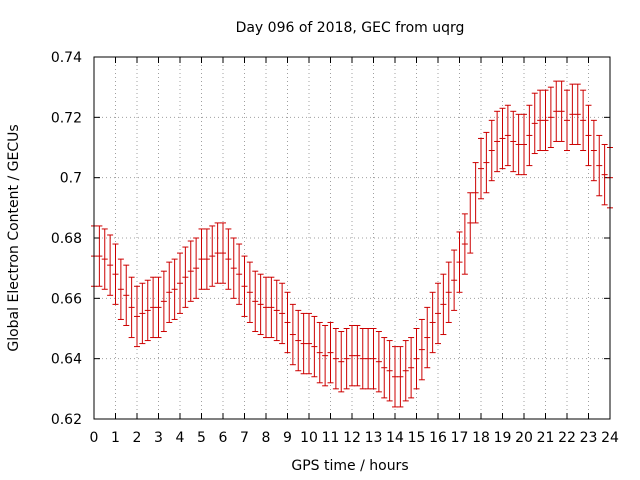 This screenshot has height=480, width=640. I want to click on x-tick-label: 3, so click(158, 438).